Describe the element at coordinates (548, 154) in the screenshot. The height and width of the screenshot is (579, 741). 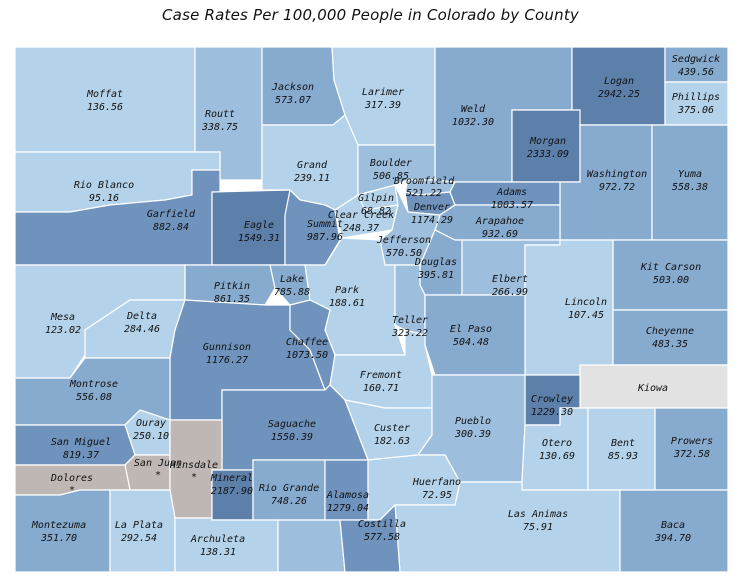
I see `label-morgan-value: 2333.09` at that location.